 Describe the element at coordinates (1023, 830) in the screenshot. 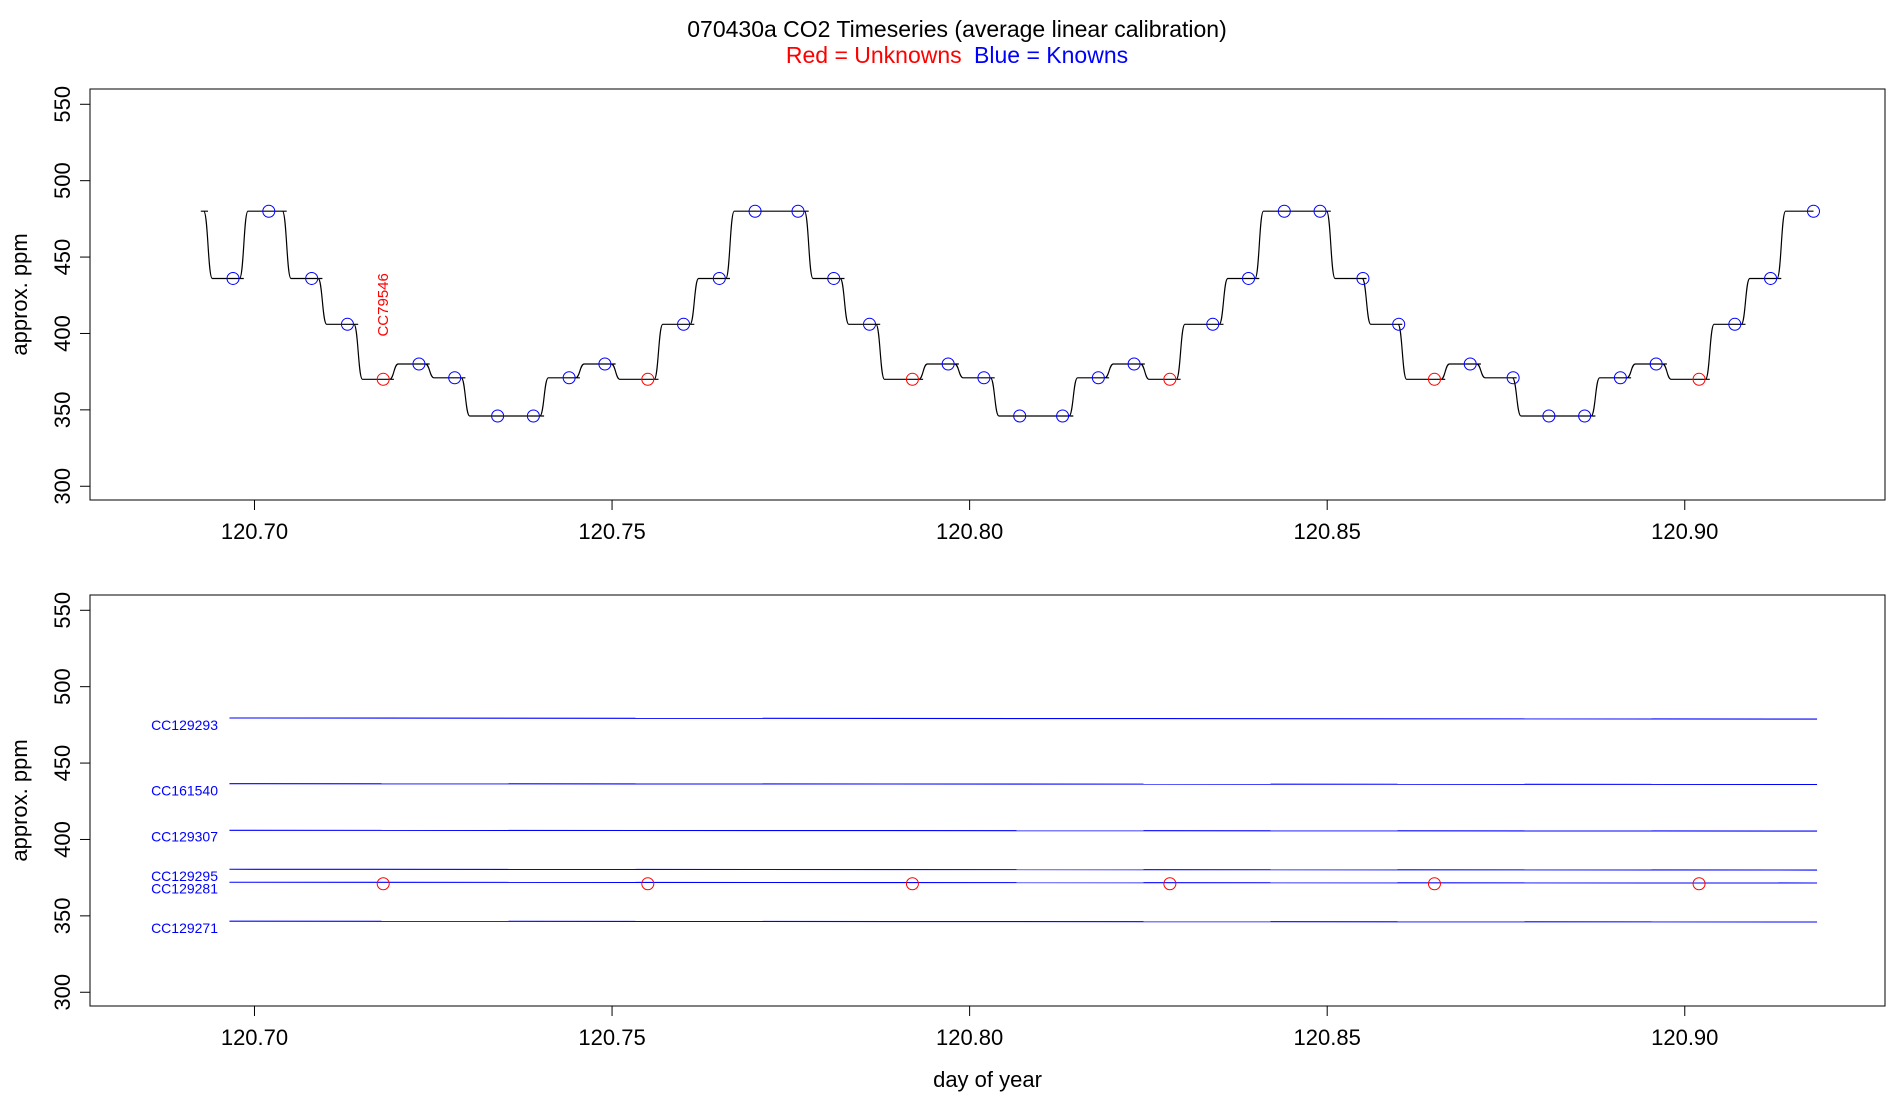

I see `standard-line-cc129307` at that location.